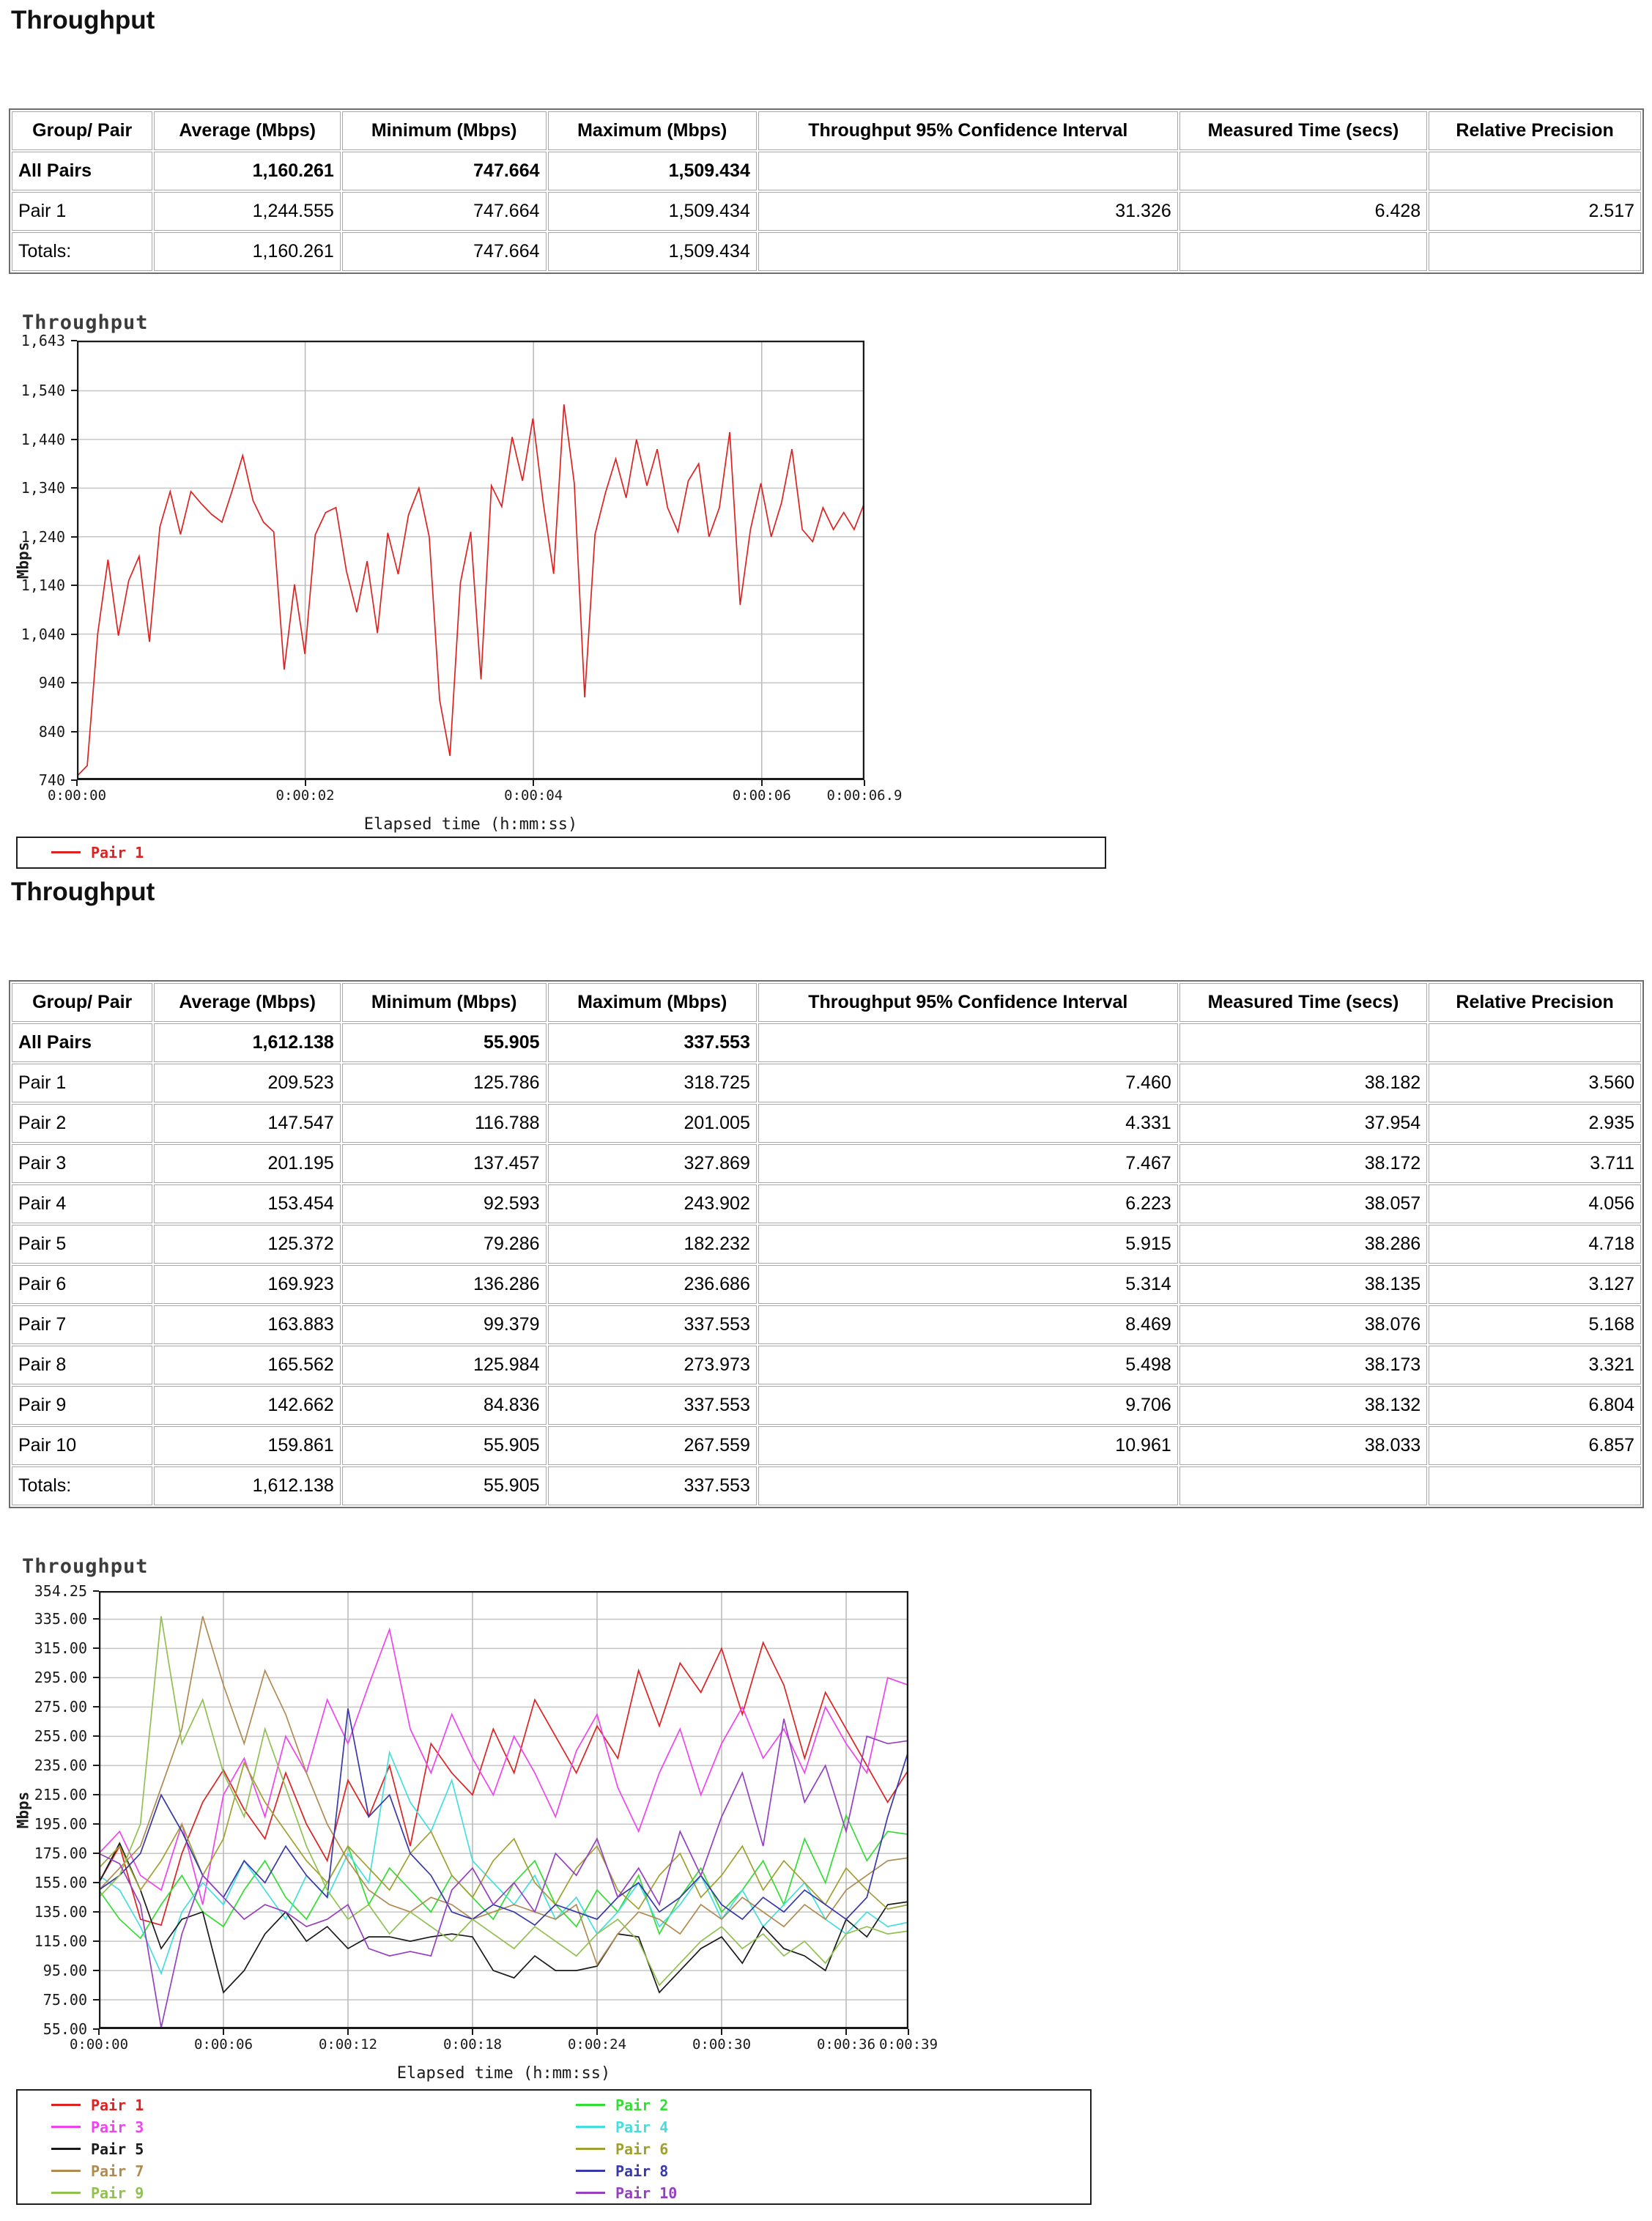  Describe the element at coordinates (51, 731) in the screenshot. I see `y-tick-label: 840` at that location.